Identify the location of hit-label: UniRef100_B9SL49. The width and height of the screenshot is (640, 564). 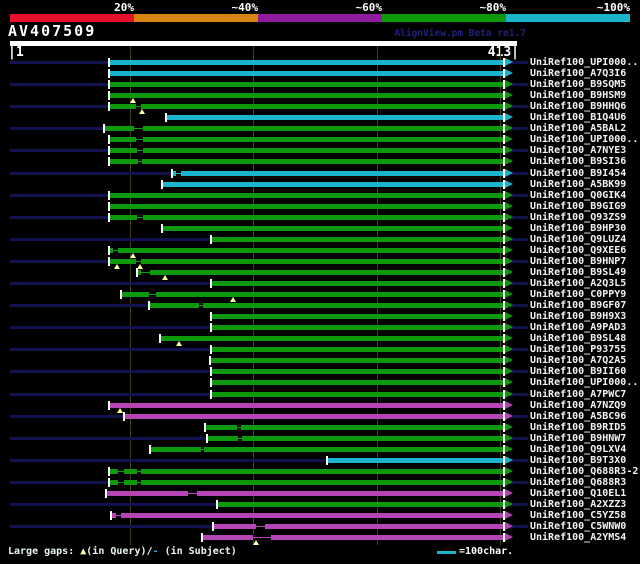
(578, 272).